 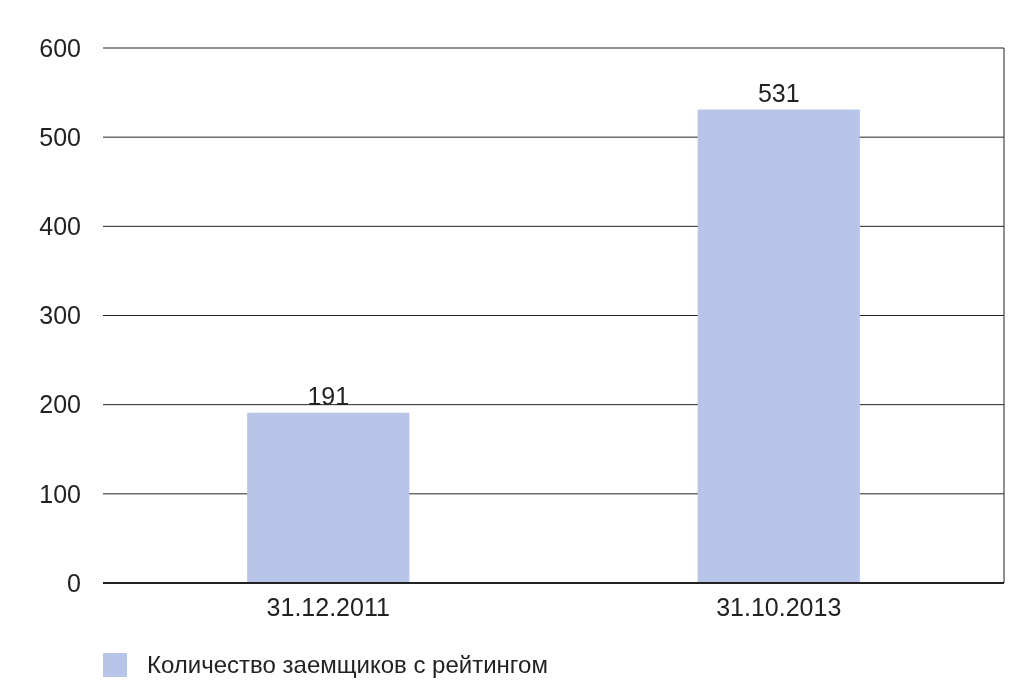 I want to click on y-tick-label: 300, so click(x=60, y=315).